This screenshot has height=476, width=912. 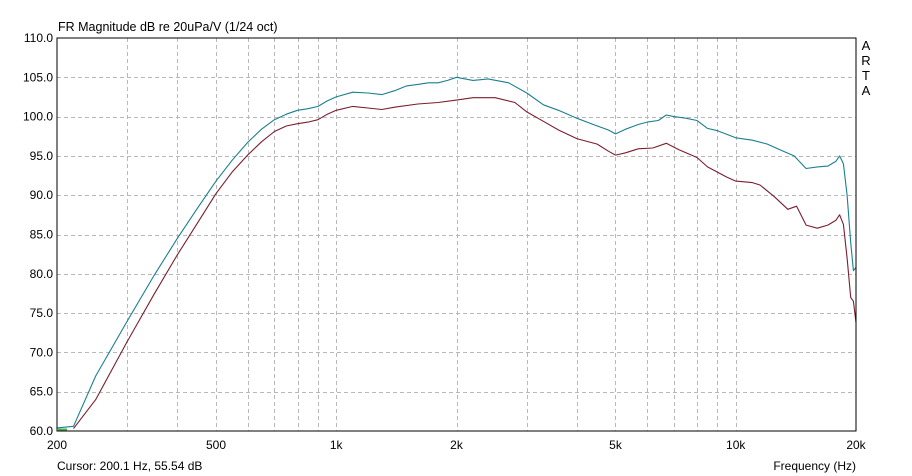 I want to click on x-tick-label: 200, so click(x=57, y=445).